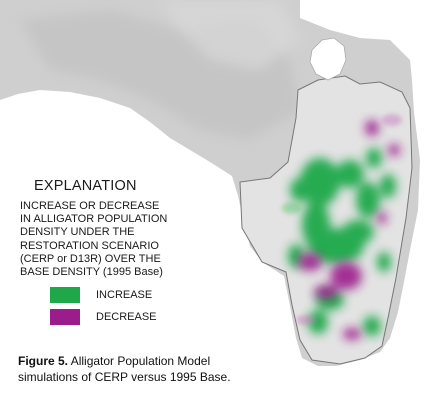  Describe the element at coordinates (126, 317) in the screenshot. I see `decrease-label: DECREASE` at that location.